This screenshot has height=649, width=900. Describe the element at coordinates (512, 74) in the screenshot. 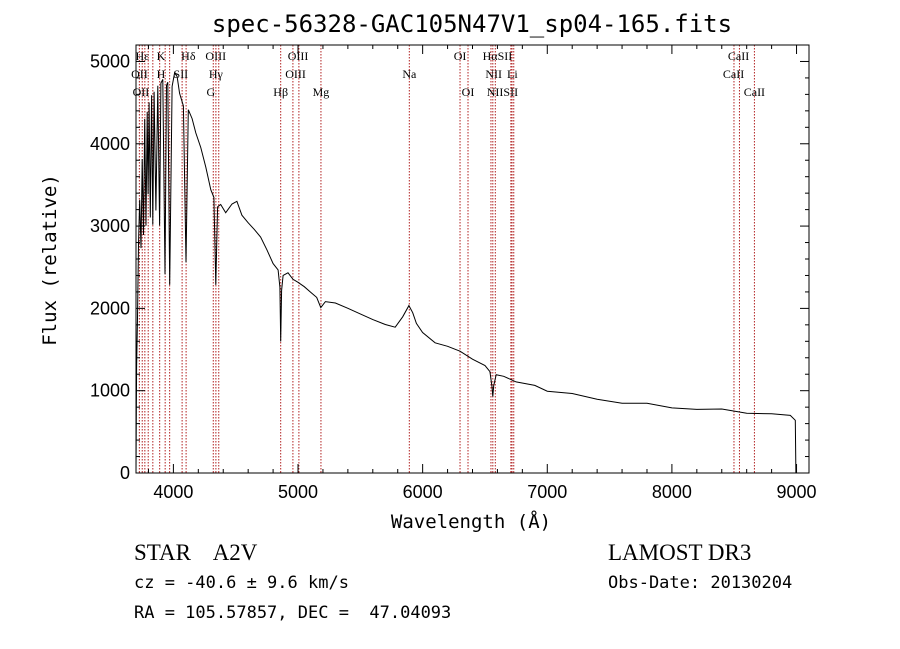

I see `line-label: Li` at that location.